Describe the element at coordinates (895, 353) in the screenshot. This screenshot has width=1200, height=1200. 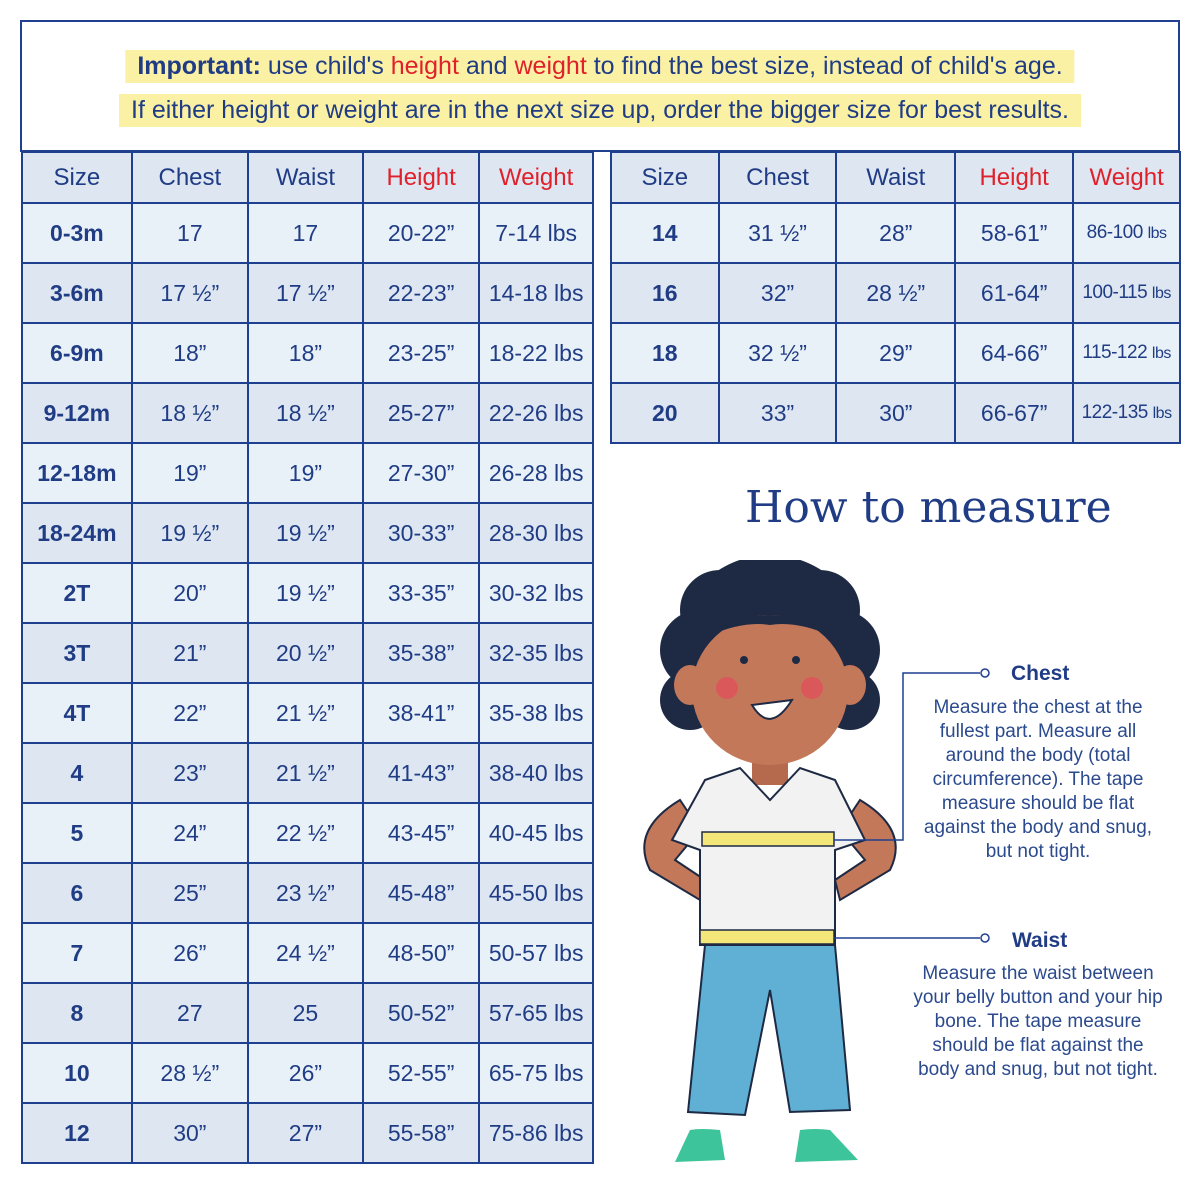
I see `table-row: 18 32 ½” 29” 64-66” 115-122 lbs` at that location.